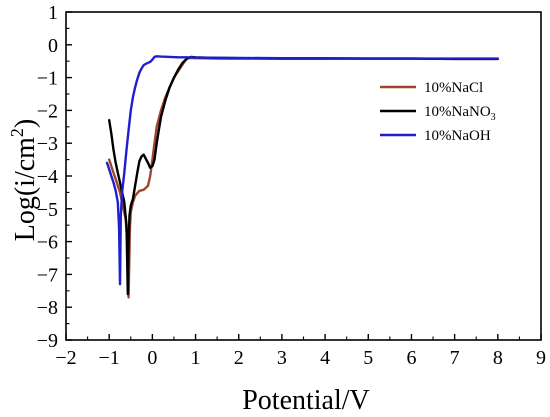  Describe the element at coordinates (47, 210) in the screenshot. I see `y-tick-label: −5` at that location.